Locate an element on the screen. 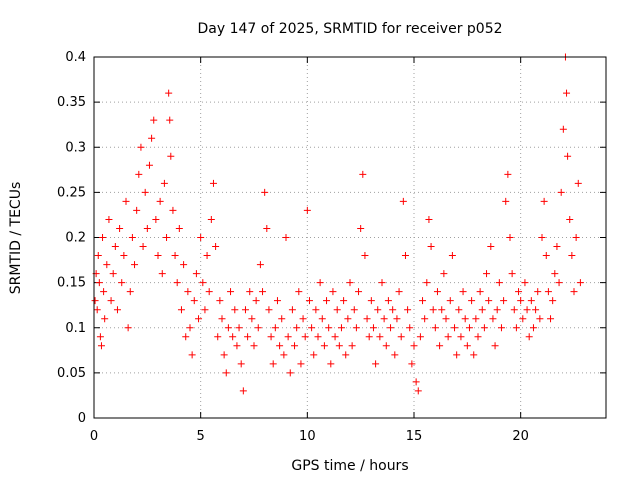 This screenshot has width=640, height=480. y-tick-label: 0.15 is located at coordinates (71, 283).